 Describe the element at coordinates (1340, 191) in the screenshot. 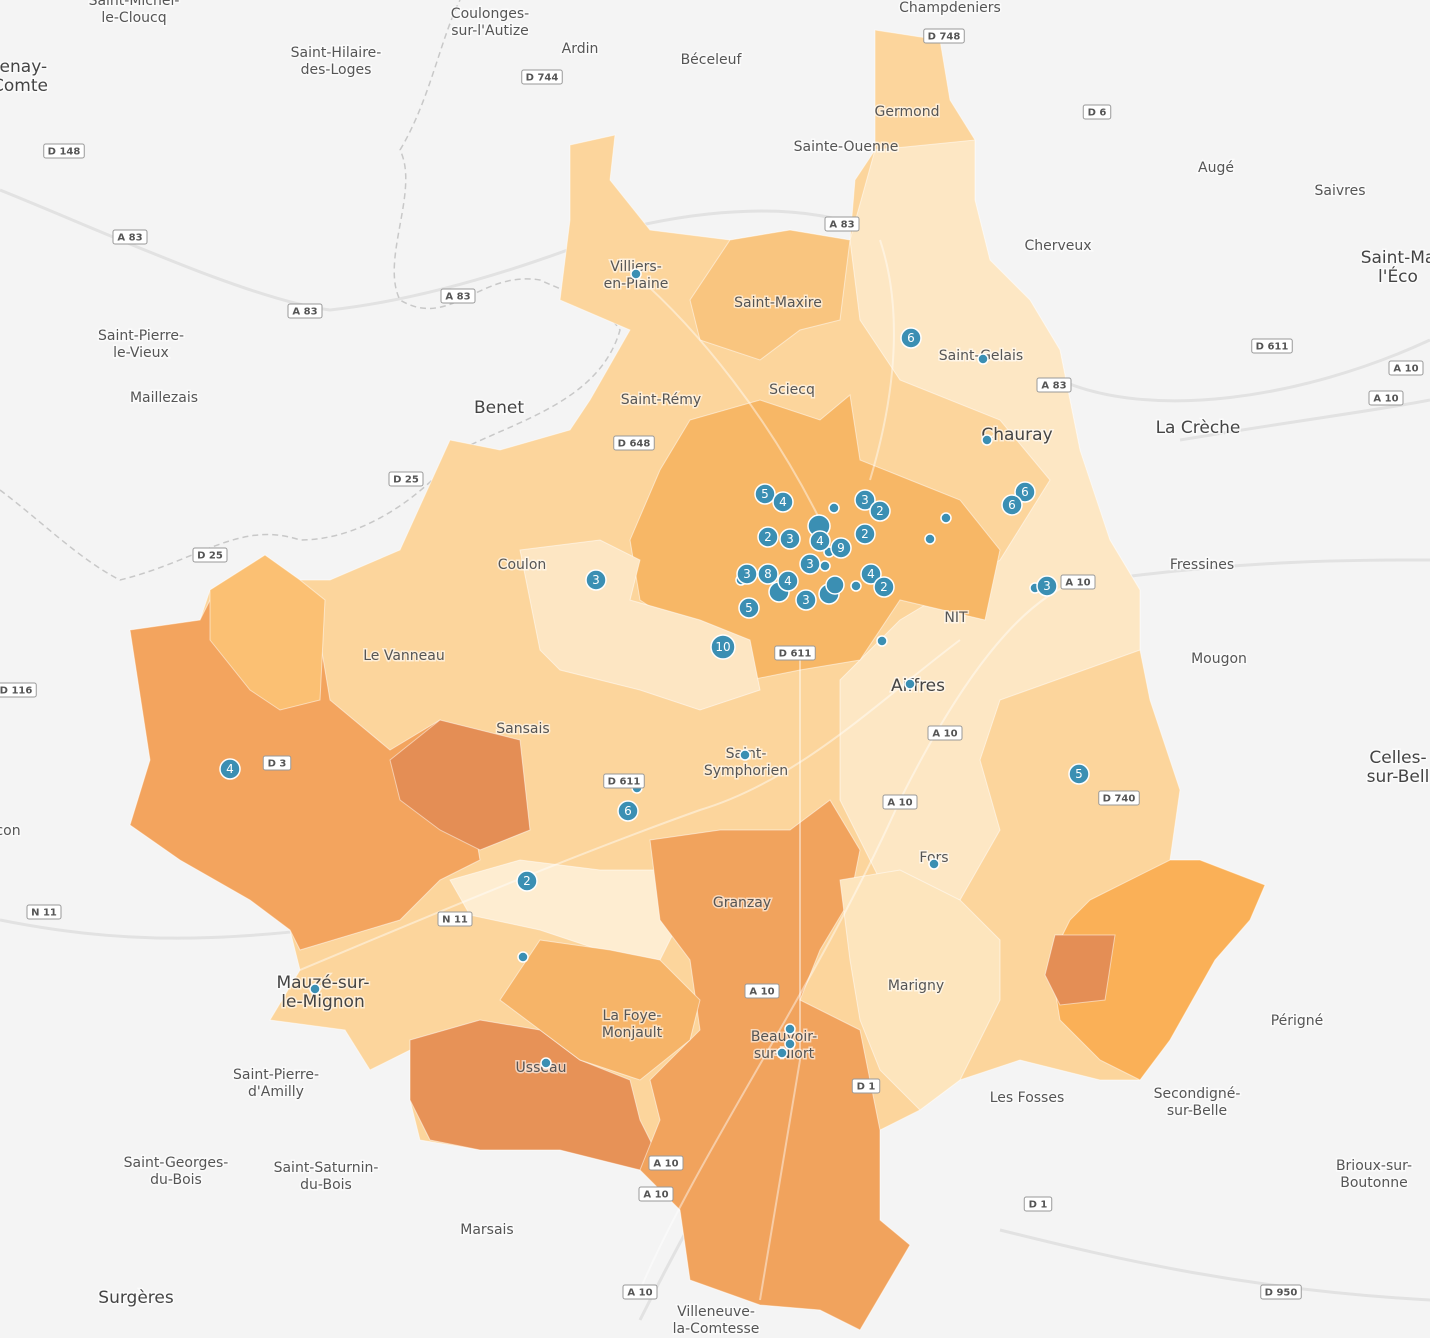

I see `place-label: Saivres` at that location.